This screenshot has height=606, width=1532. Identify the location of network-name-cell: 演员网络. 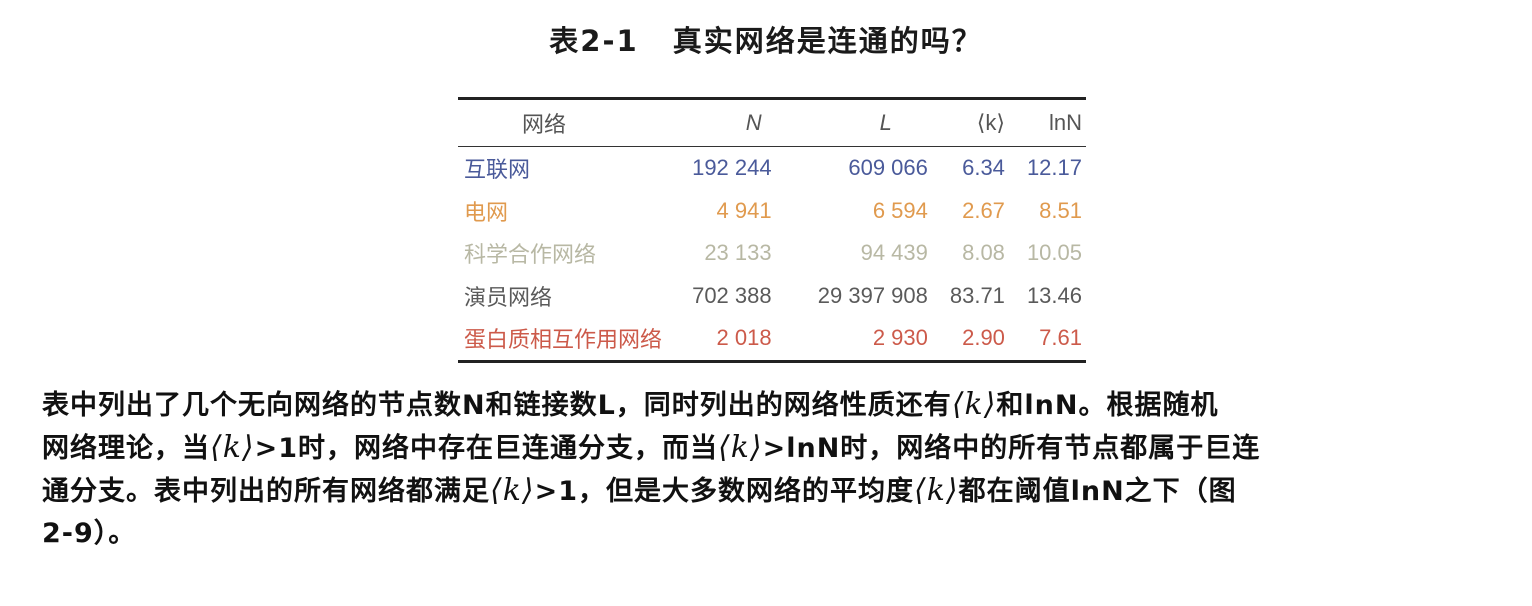
(508, 297).